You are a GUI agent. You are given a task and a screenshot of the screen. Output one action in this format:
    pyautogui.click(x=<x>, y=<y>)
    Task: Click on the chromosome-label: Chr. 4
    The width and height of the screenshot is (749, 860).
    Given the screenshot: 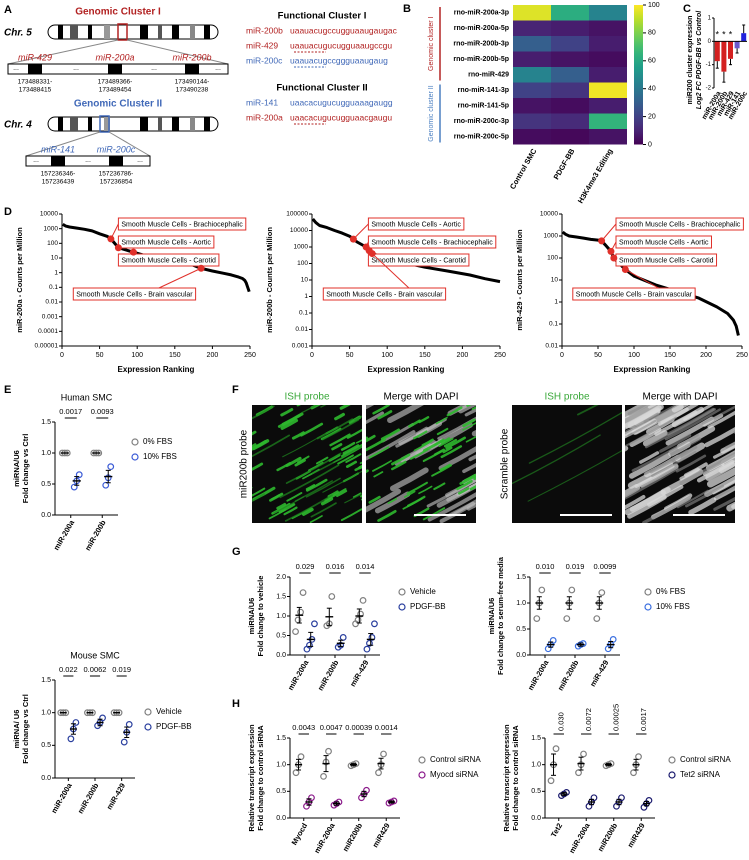 What is the action you would take?
    pyautogui.click(x=18, y=125)
    